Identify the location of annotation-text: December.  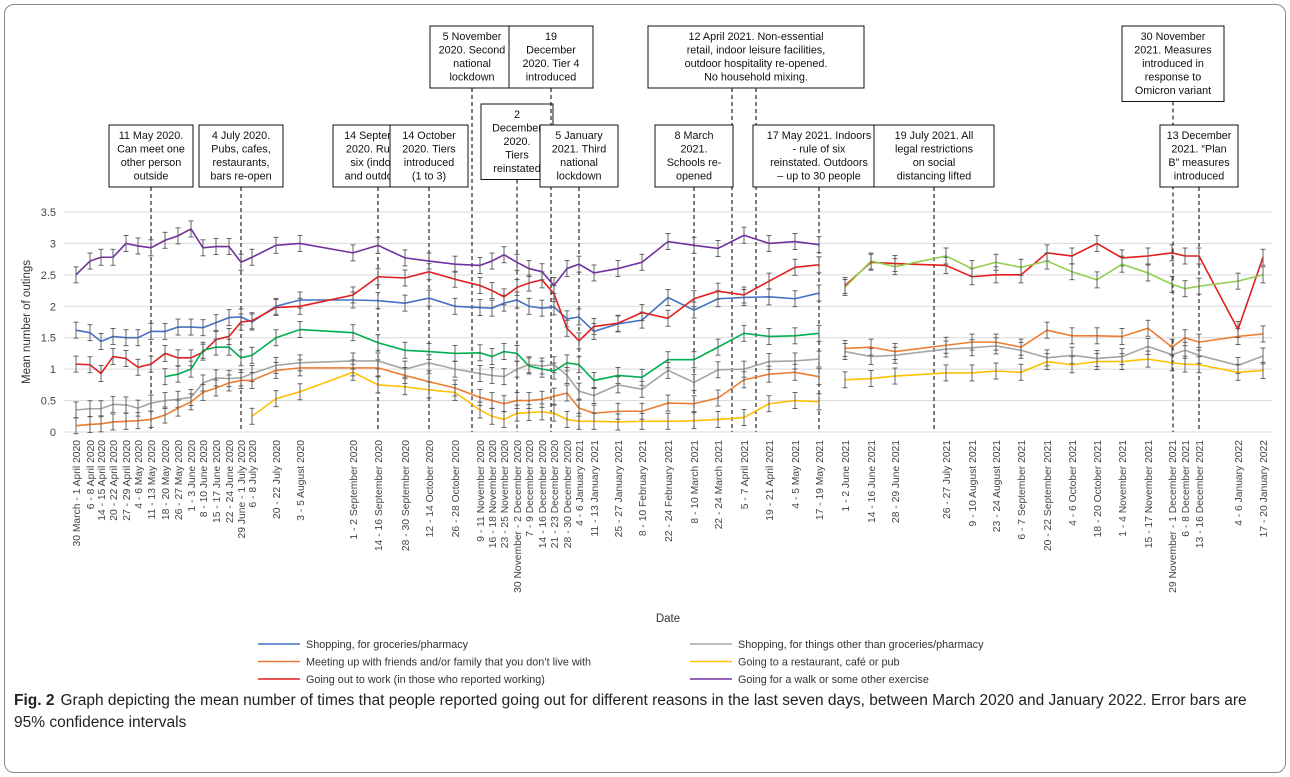
(517, 129).